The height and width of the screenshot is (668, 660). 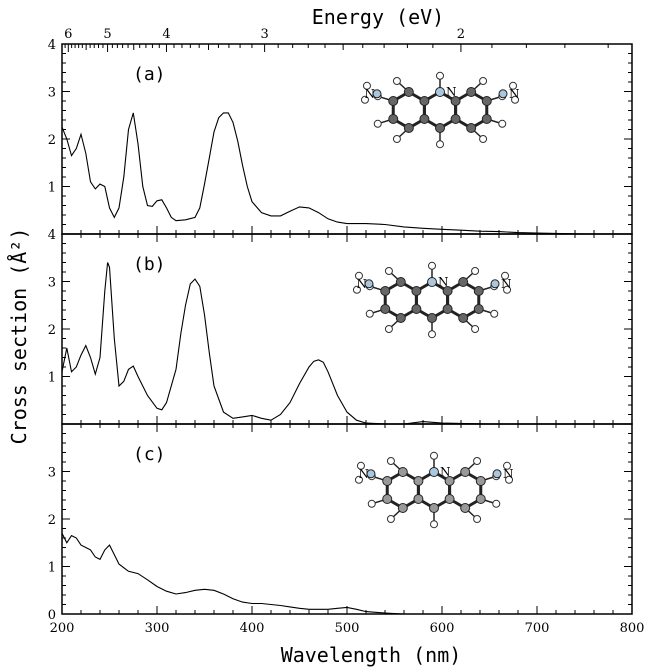 I want to click on panel-label: (a), so click(x=149, y=74).